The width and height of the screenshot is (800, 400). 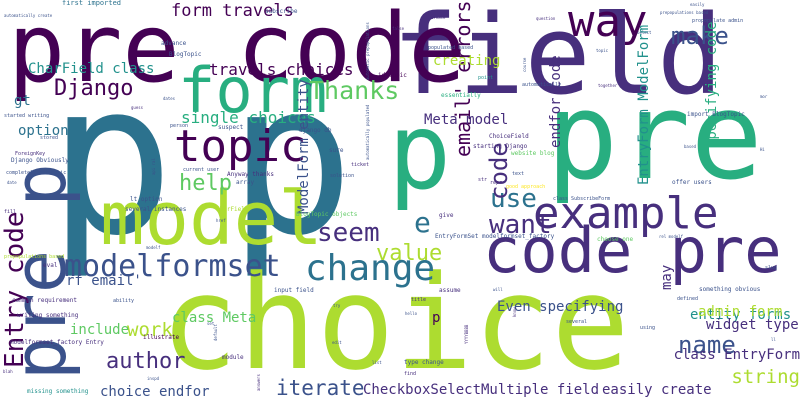 What do you see at coordinates (281, 11) in the screenshot?
I see `cloud-word: subscribe` at bounding box center [281, 11].